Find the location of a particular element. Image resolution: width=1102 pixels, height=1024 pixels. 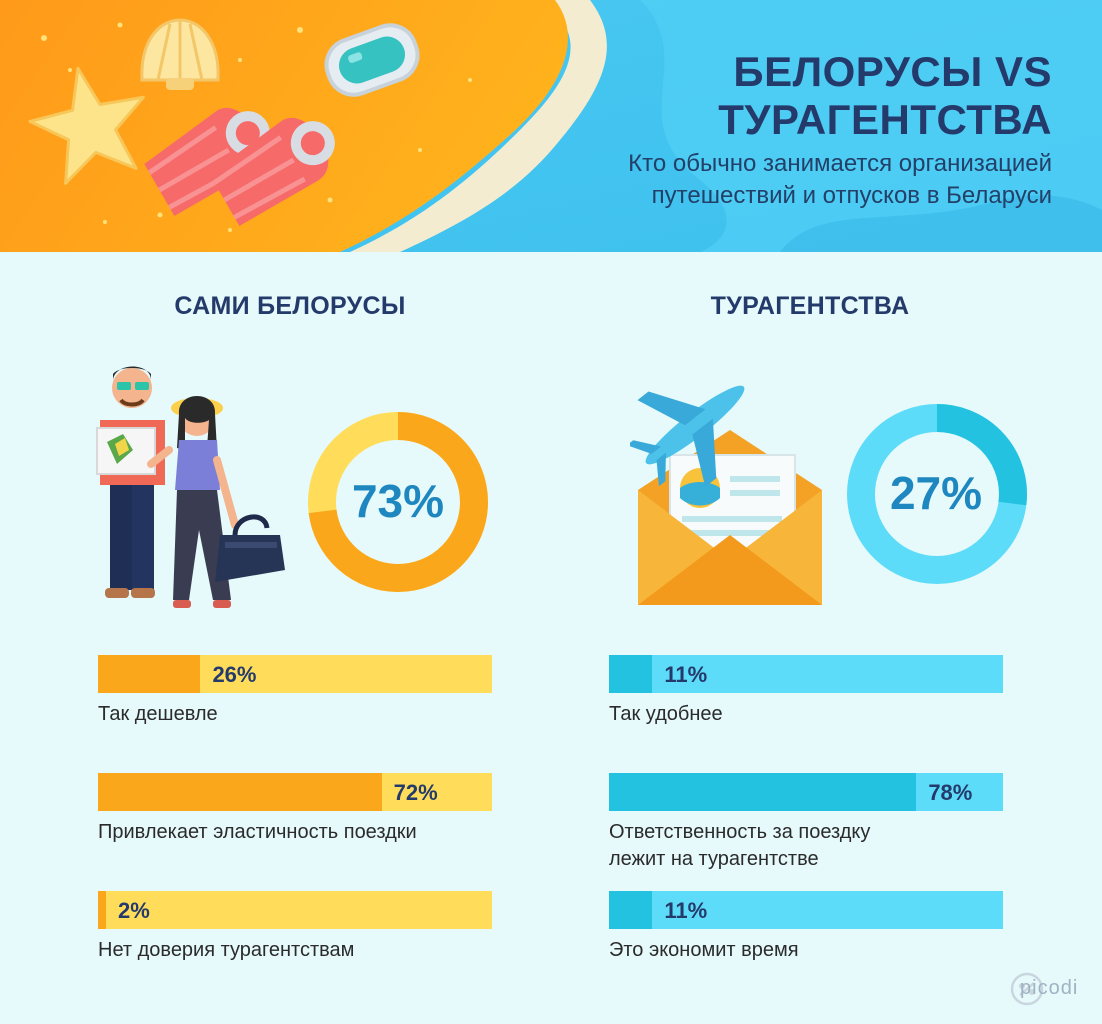

bar-2: 11% is located at coordinates (806, 910).